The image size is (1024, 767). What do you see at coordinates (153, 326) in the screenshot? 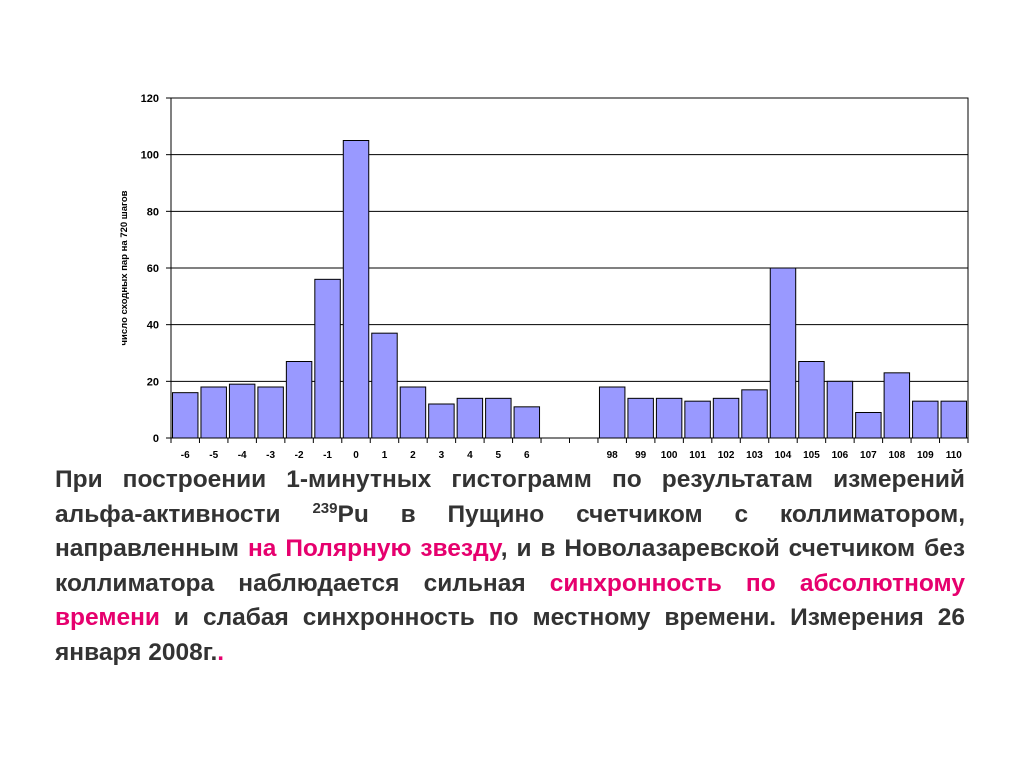
I see `y-tick-label: 40` at bounding box center [153, 326].